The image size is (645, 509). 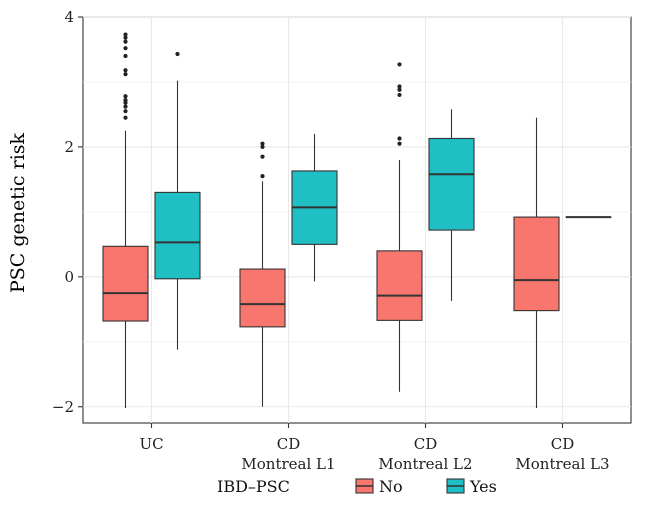 I want to click on legend: IBD–PSC No Yes, so click(x=357, y=486).